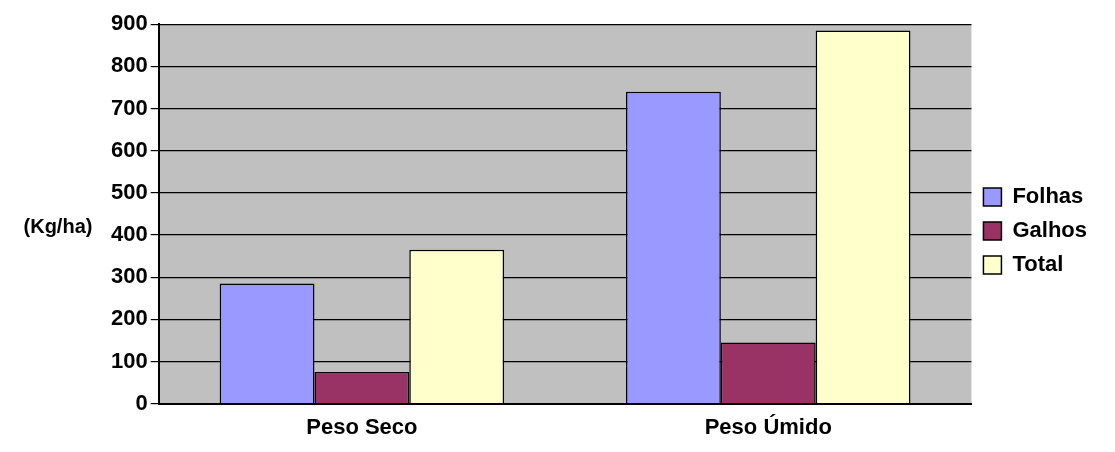  I want to click on y-tick-label: 100, so click(129, 360).